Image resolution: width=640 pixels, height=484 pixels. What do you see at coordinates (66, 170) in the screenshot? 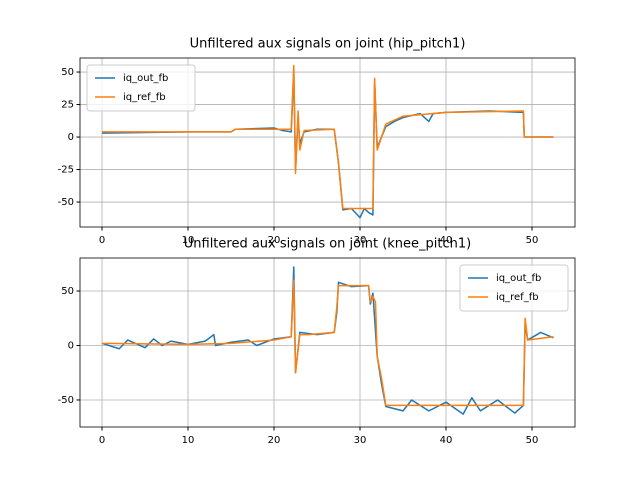
I see `y-tick-label: -25` at bounding box center [66, 170].